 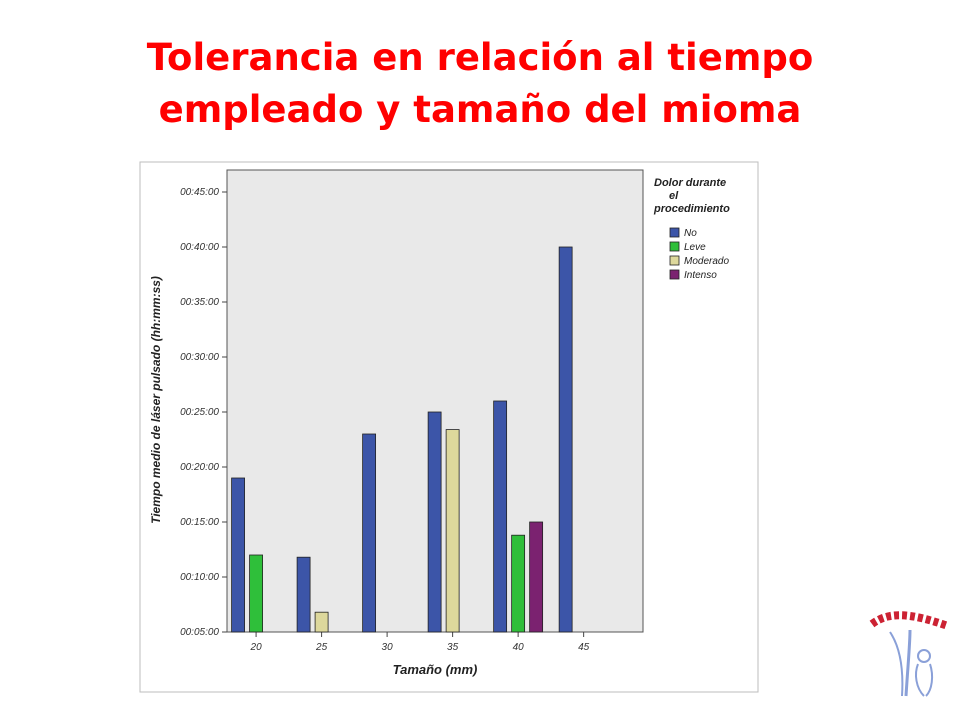 I want to click on x-axis-title: Tamaño (mm), so click(x=435, y=669).